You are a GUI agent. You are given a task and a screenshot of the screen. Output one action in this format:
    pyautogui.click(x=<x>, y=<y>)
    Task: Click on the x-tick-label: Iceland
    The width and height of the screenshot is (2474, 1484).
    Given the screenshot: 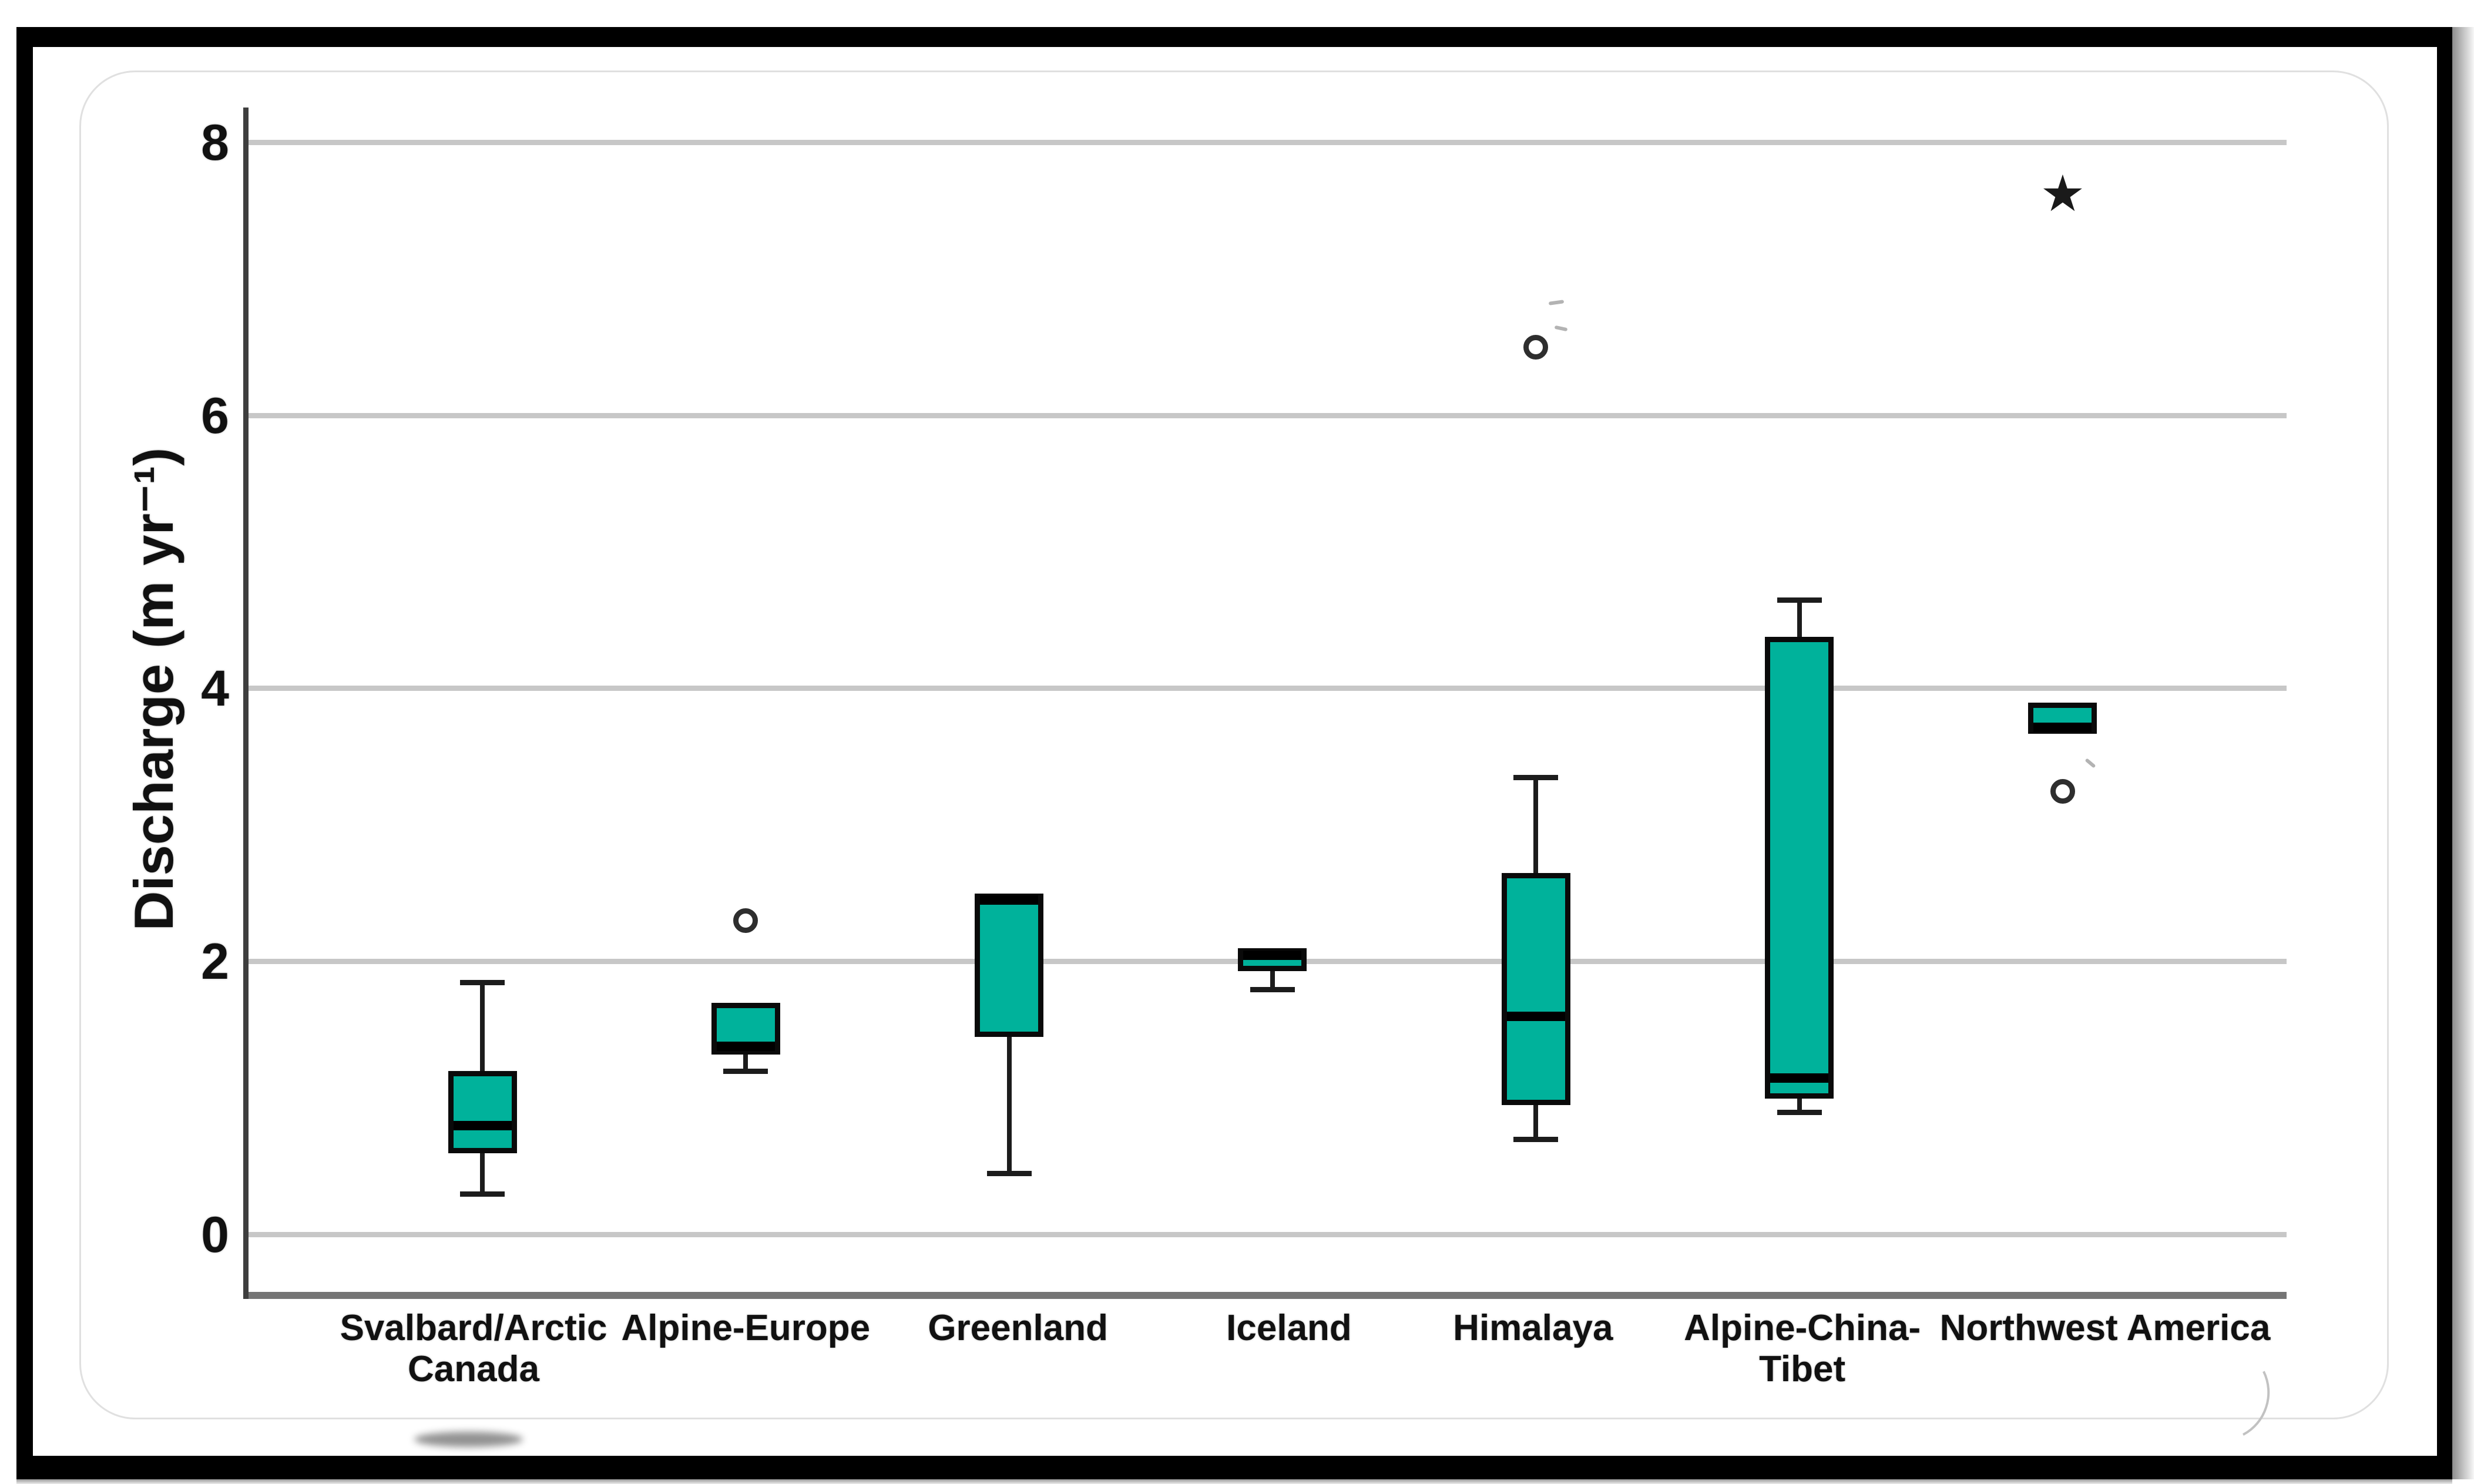 What is the action you would take?
    pyautogui.click(x=1289, y=1329)
    